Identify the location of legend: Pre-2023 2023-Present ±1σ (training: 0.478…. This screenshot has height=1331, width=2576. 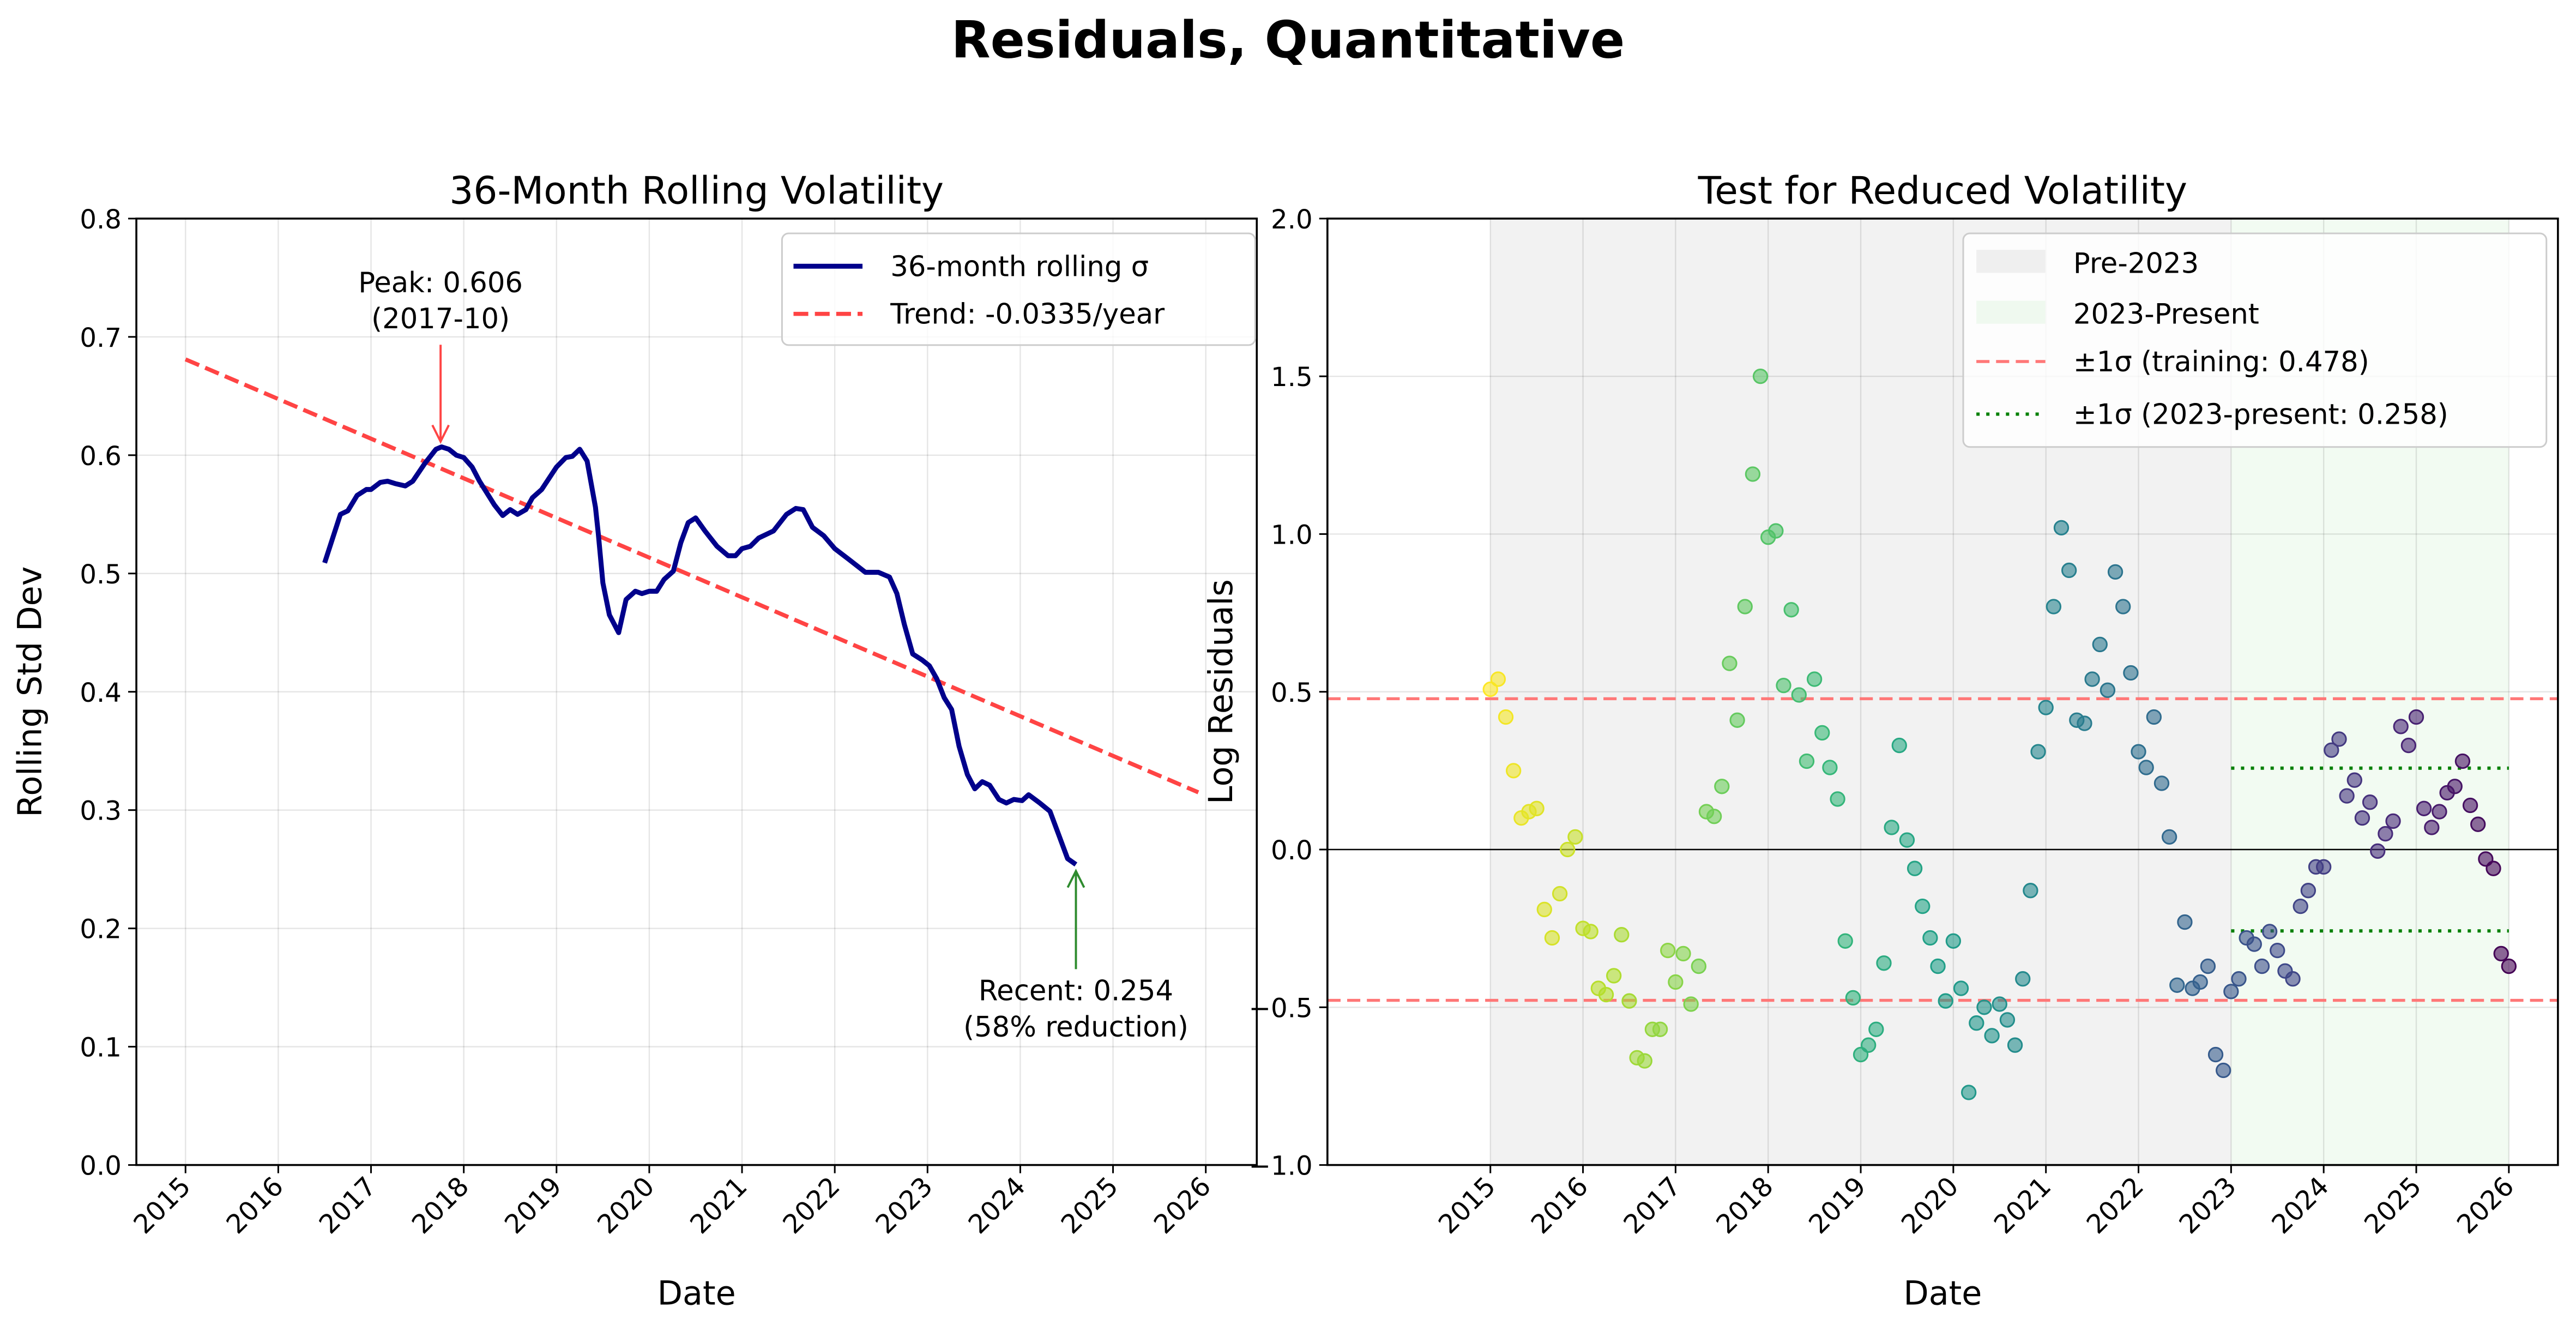
(2255, 340).